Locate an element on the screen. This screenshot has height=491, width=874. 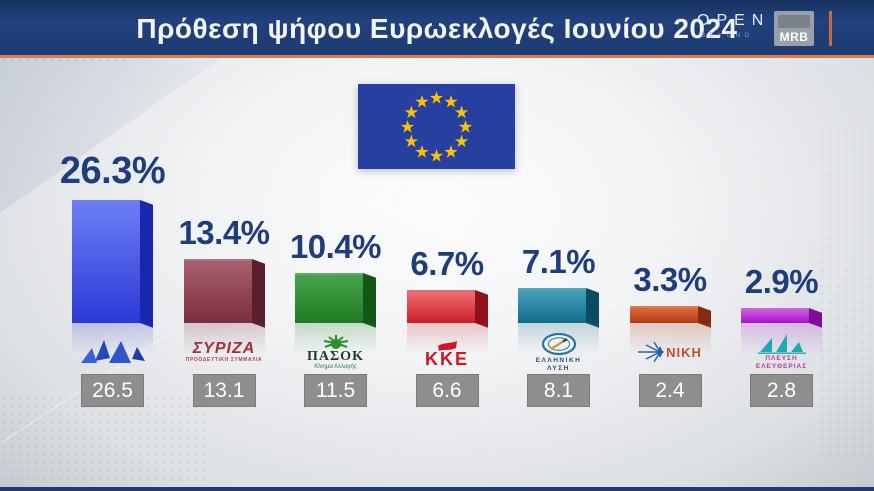
percent-label: 26.3% is located at coordinates (112, 171).